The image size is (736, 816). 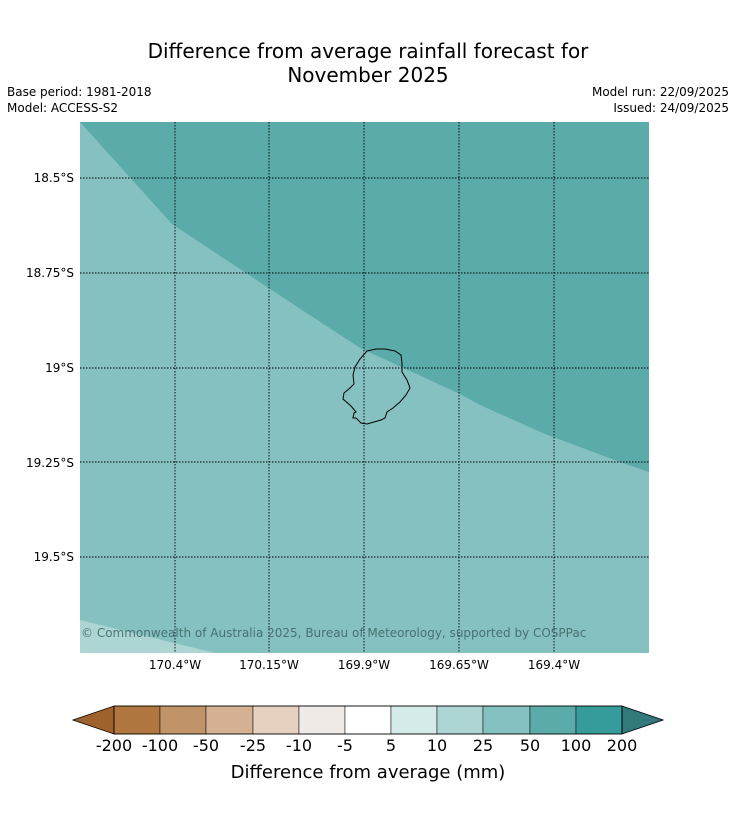 What do you see at coordinates (345, 745) in the screenshot?
I see `colorbar-tick-5: -5` at bounding box center [345, 745].